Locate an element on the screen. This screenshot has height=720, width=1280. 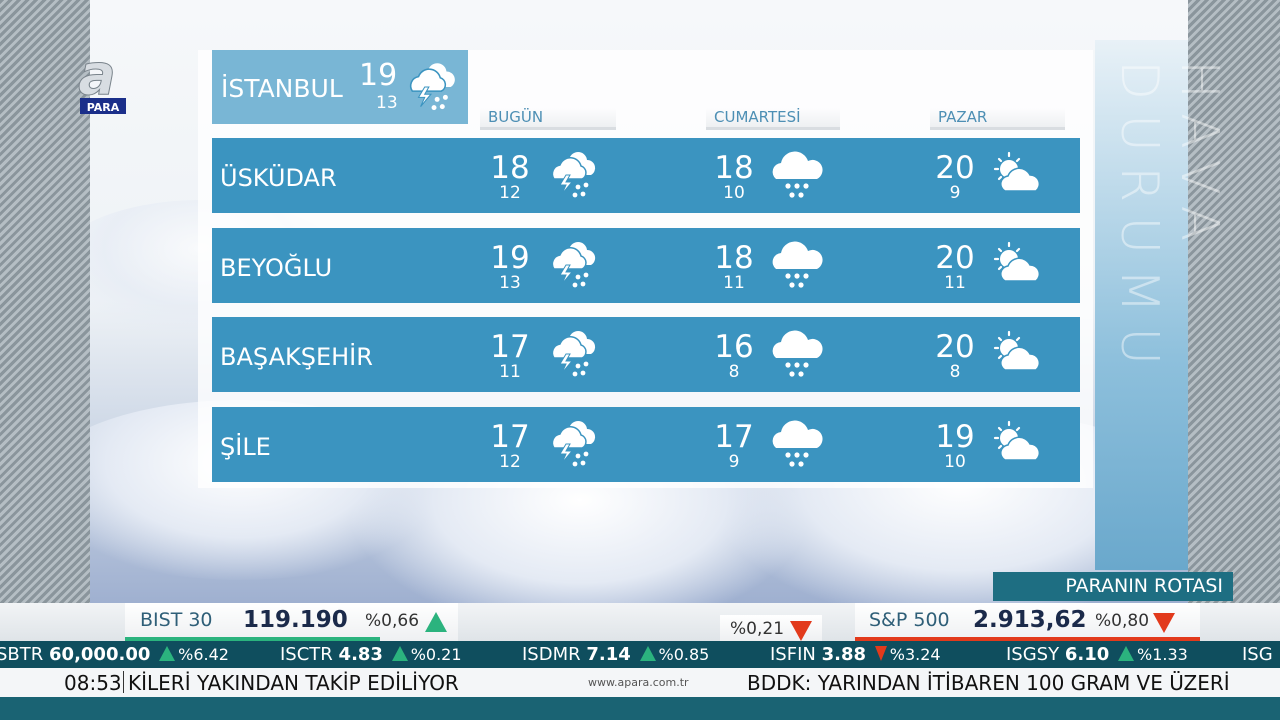
day-forecast: 20 11 is located at coordinates (1003, 265).